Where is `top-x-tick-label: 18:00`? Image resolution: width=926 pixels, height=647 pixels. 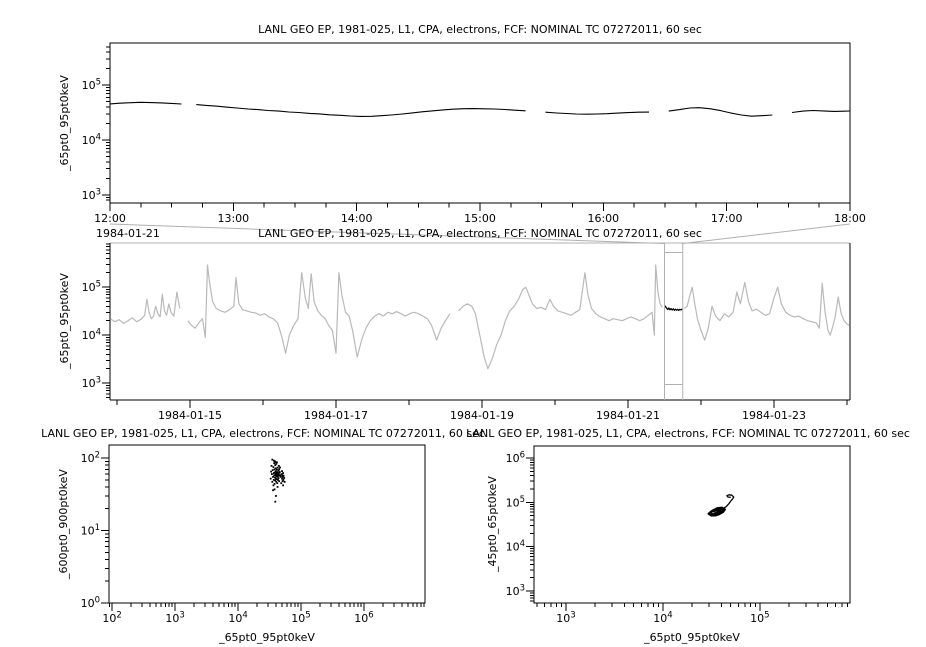 top-x-tick-label: 18:00 is located at coordinates (850, 218).